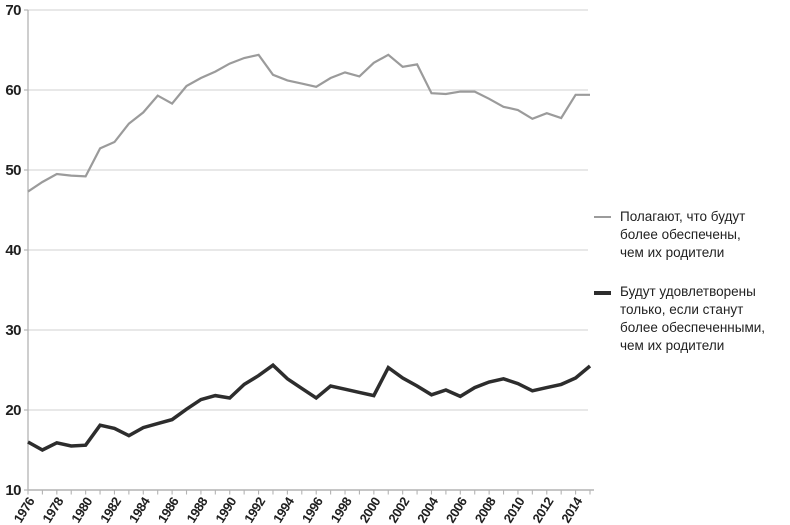 Image resolution: width=790 pixels, height=525 pixels. What do you see at coordinates (225, 509) in the screenshot?
I see `xtick-label-1990: 1990` at bounding box center [225, 509].